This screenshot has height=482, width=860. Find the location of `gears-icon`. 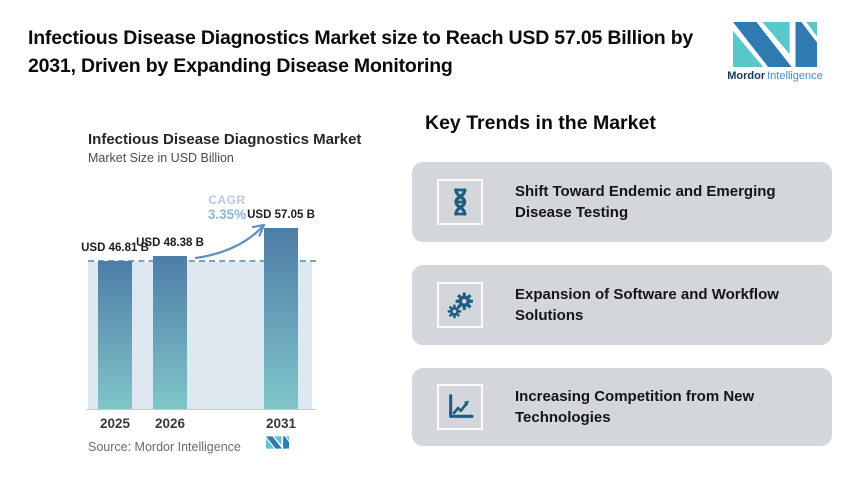

gears-icon is located at coordinates (460, 305).